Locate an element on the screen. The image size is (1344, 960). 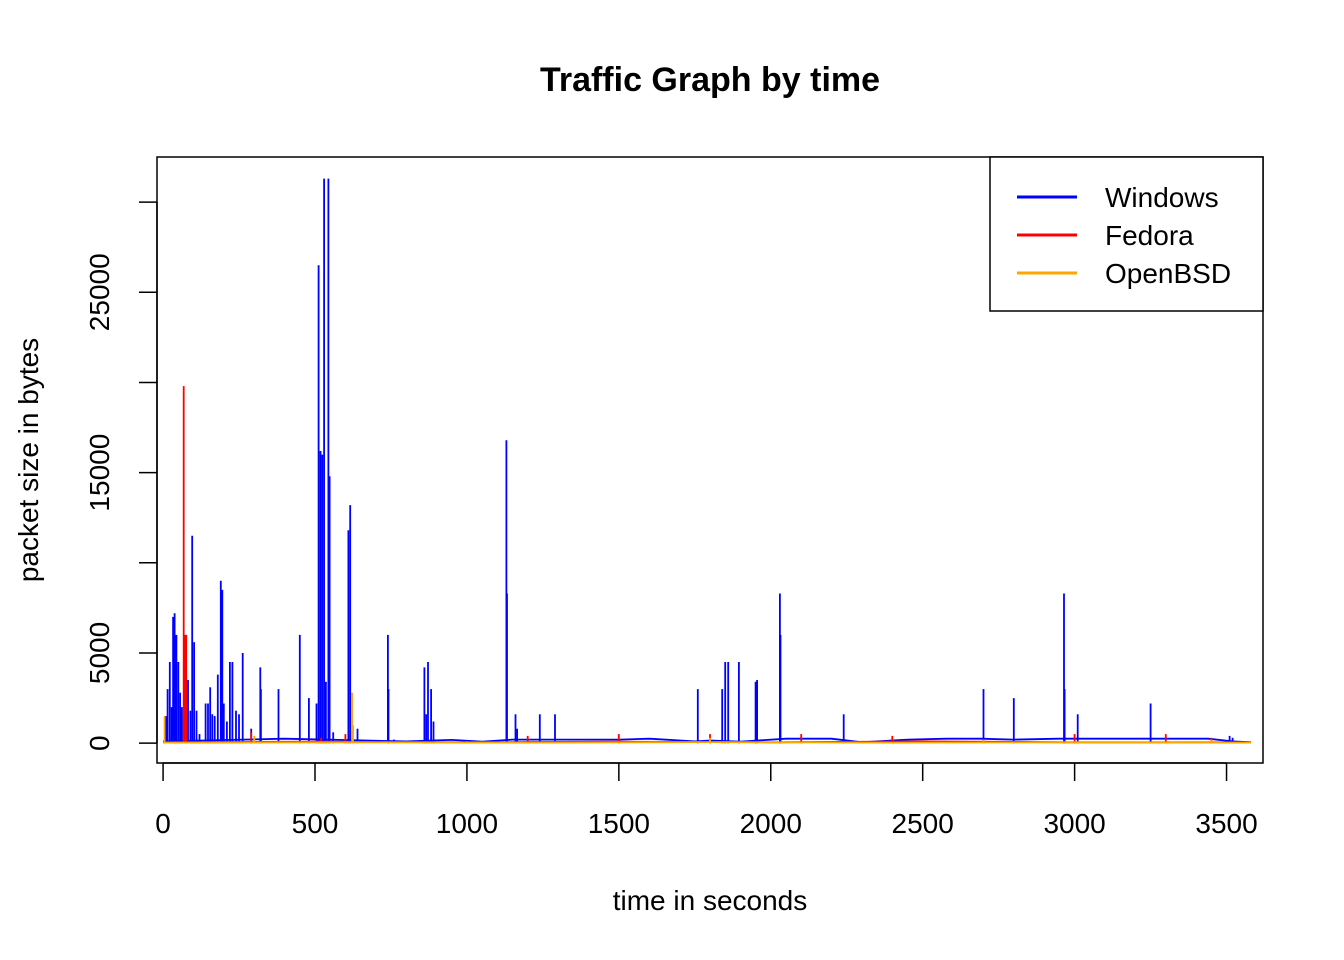
series-openbsd is located at coordinates (707, 718).